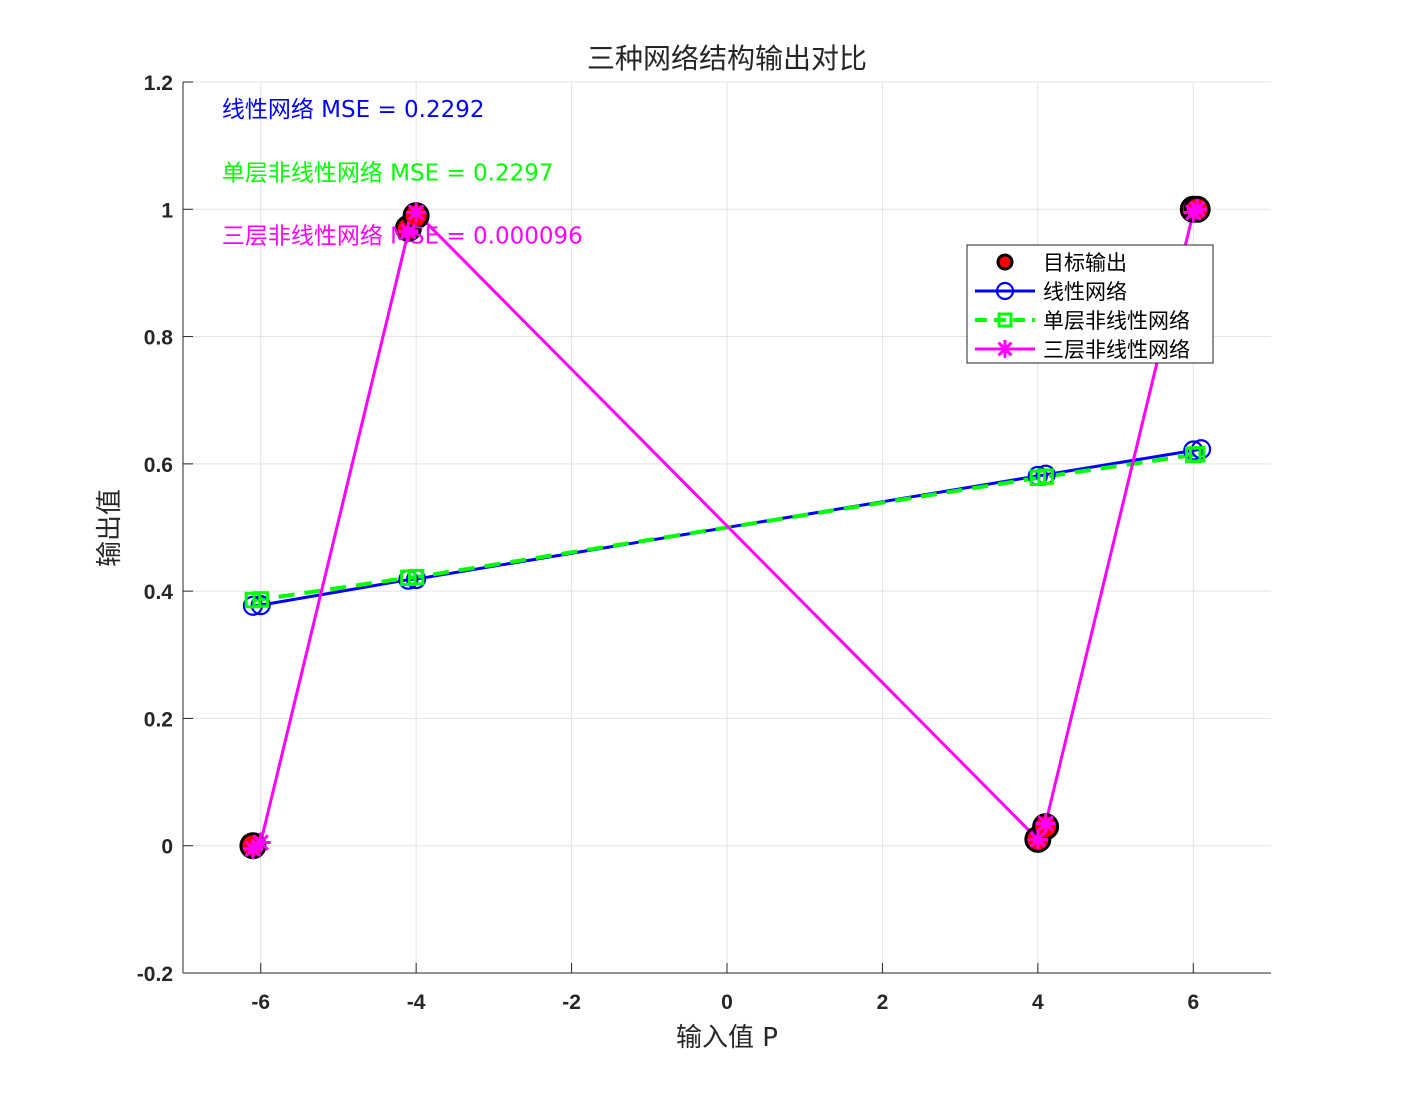  Describe the element at coordinates (158, 719) in the screenshot. I see `y-tick-label: 0.2` at that location.